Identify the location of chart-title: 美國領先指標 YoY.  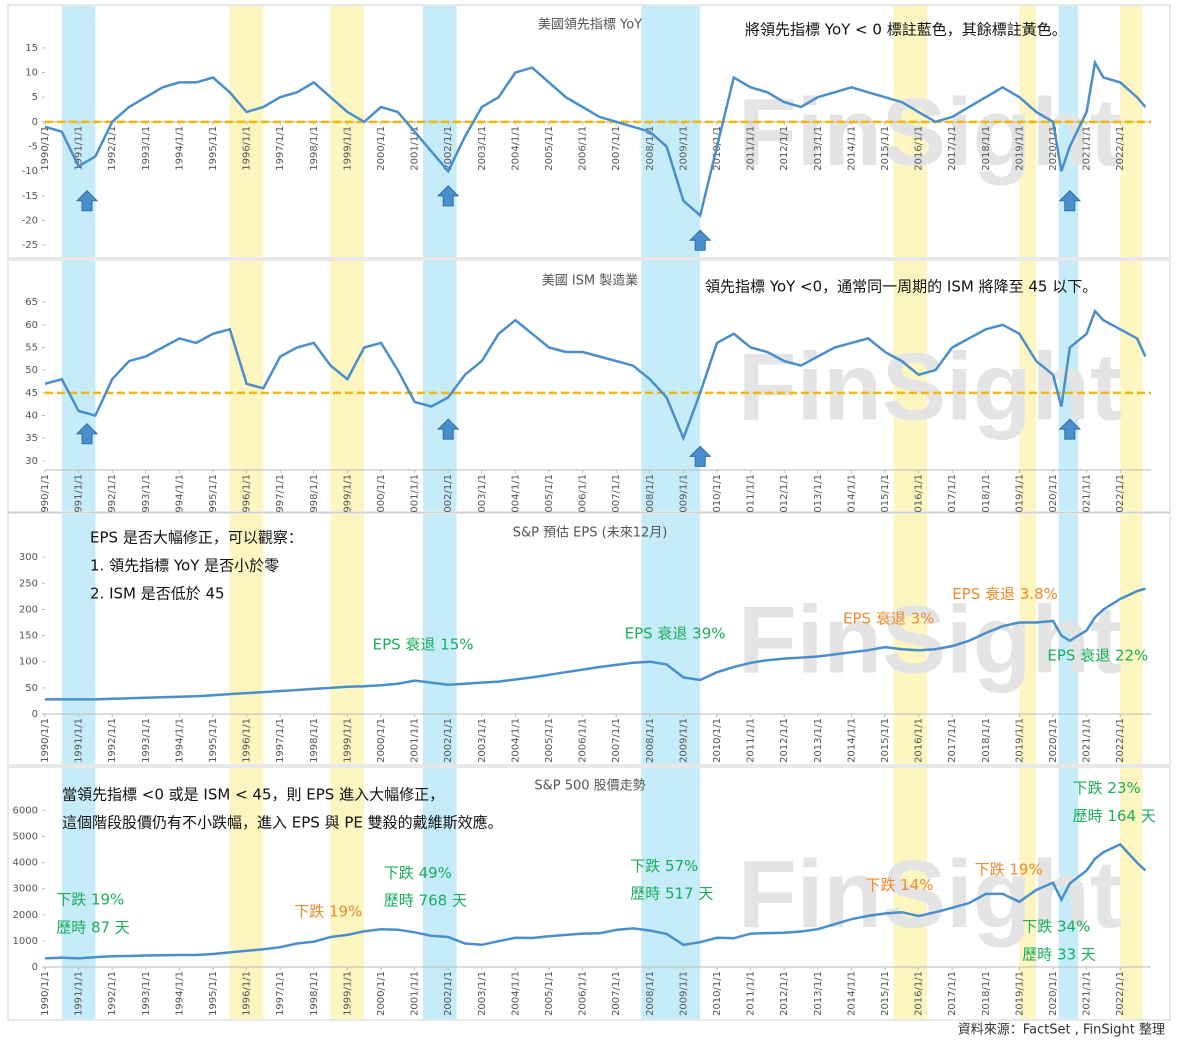
(590, 25).